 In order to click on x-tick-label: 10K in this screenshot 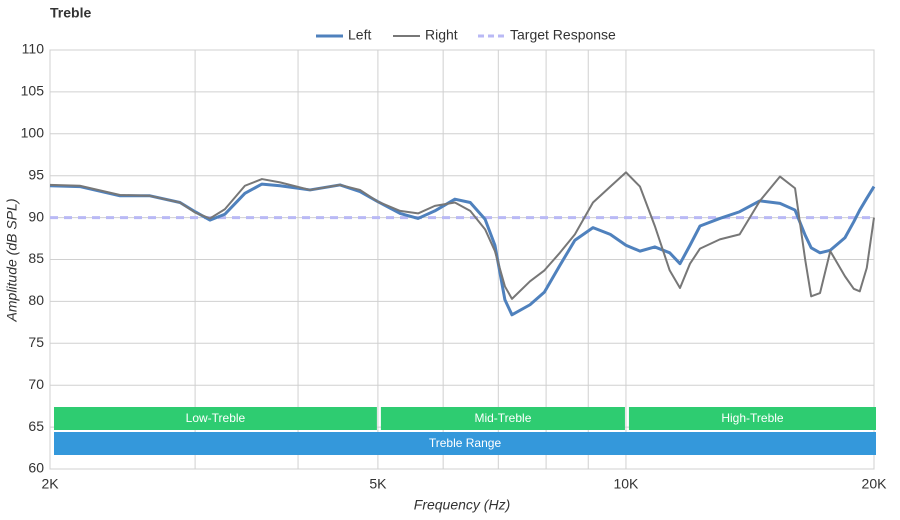, I will do `click(626, 484)`.